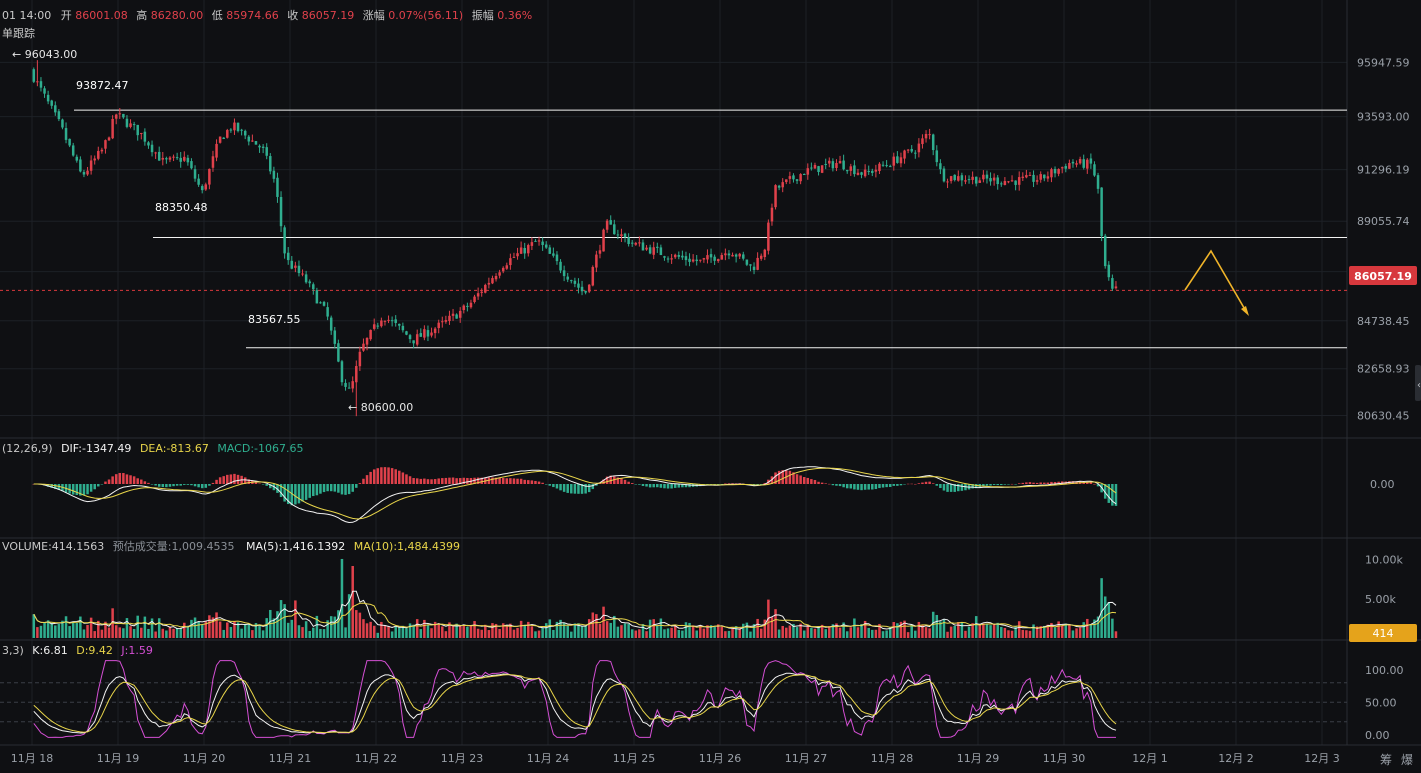 The image size is (1421, 773). Describe the element at coordinates (1377, 735) in the screenshot. I see `kdj-tick-label: 0.00` at that location.